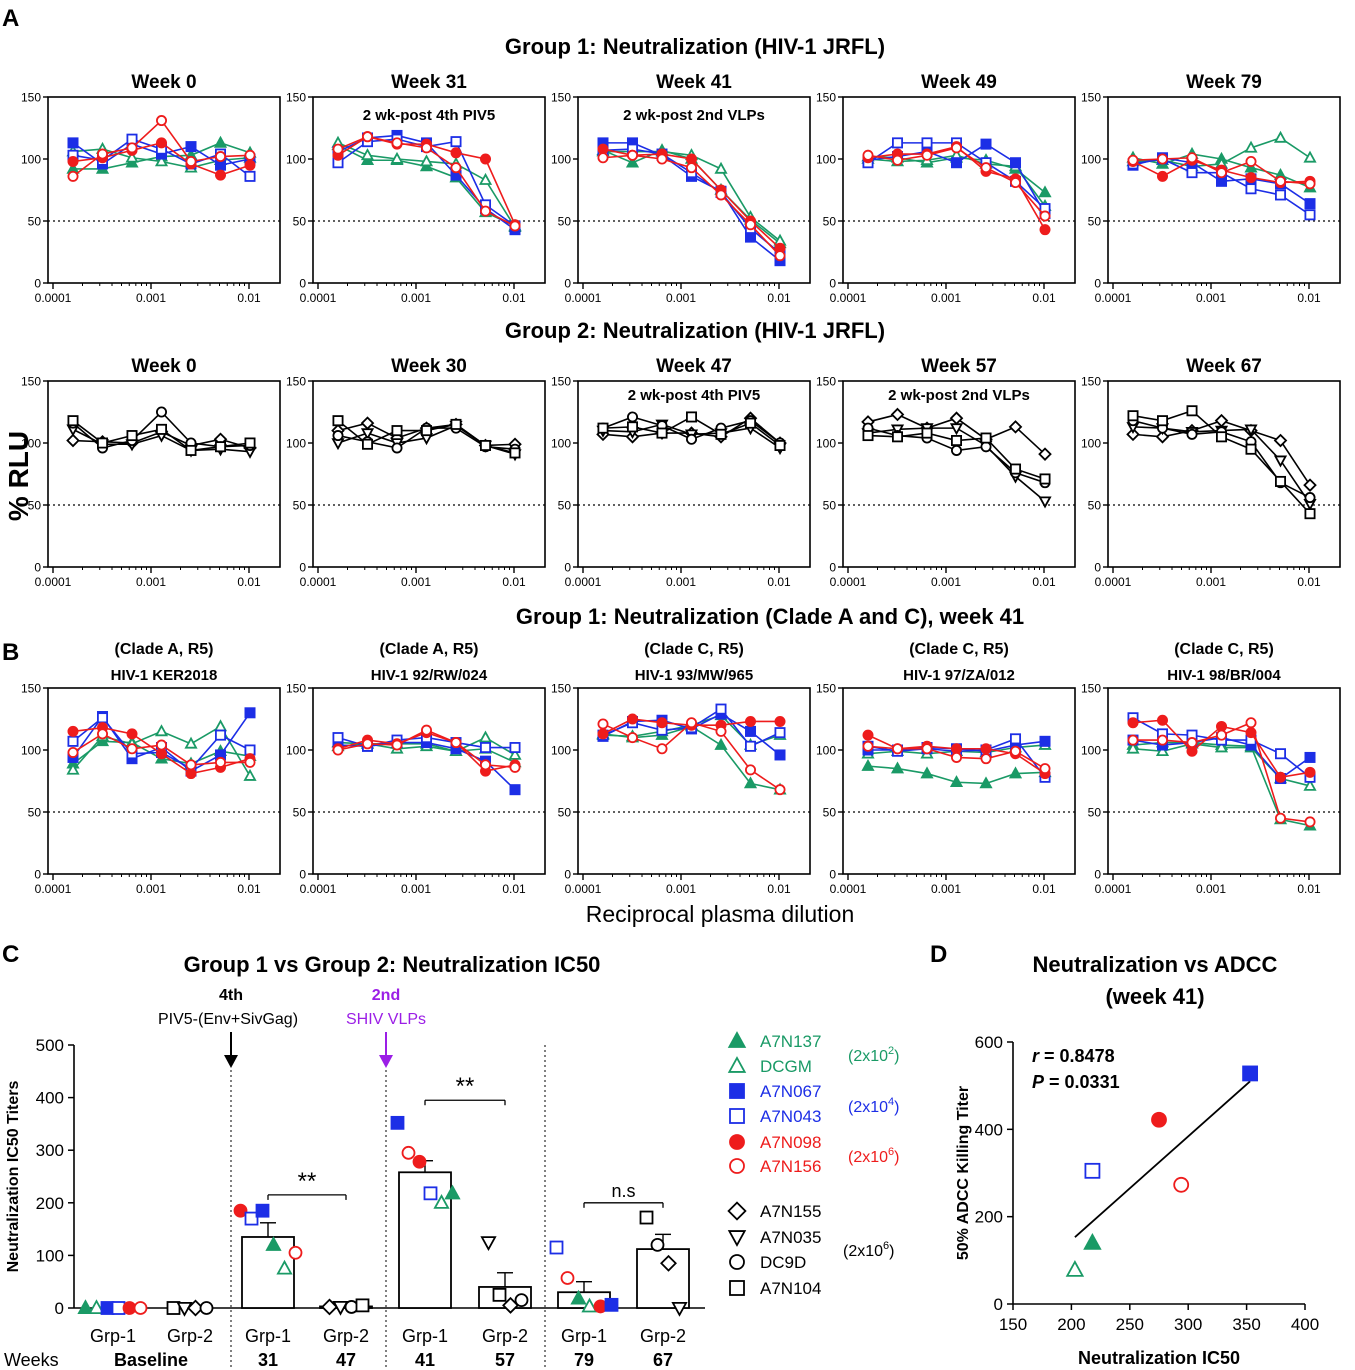  Describe the element at coordinates (50, 1203) in the screenshot. I see `bar-y-tick-label: 200` at that location.